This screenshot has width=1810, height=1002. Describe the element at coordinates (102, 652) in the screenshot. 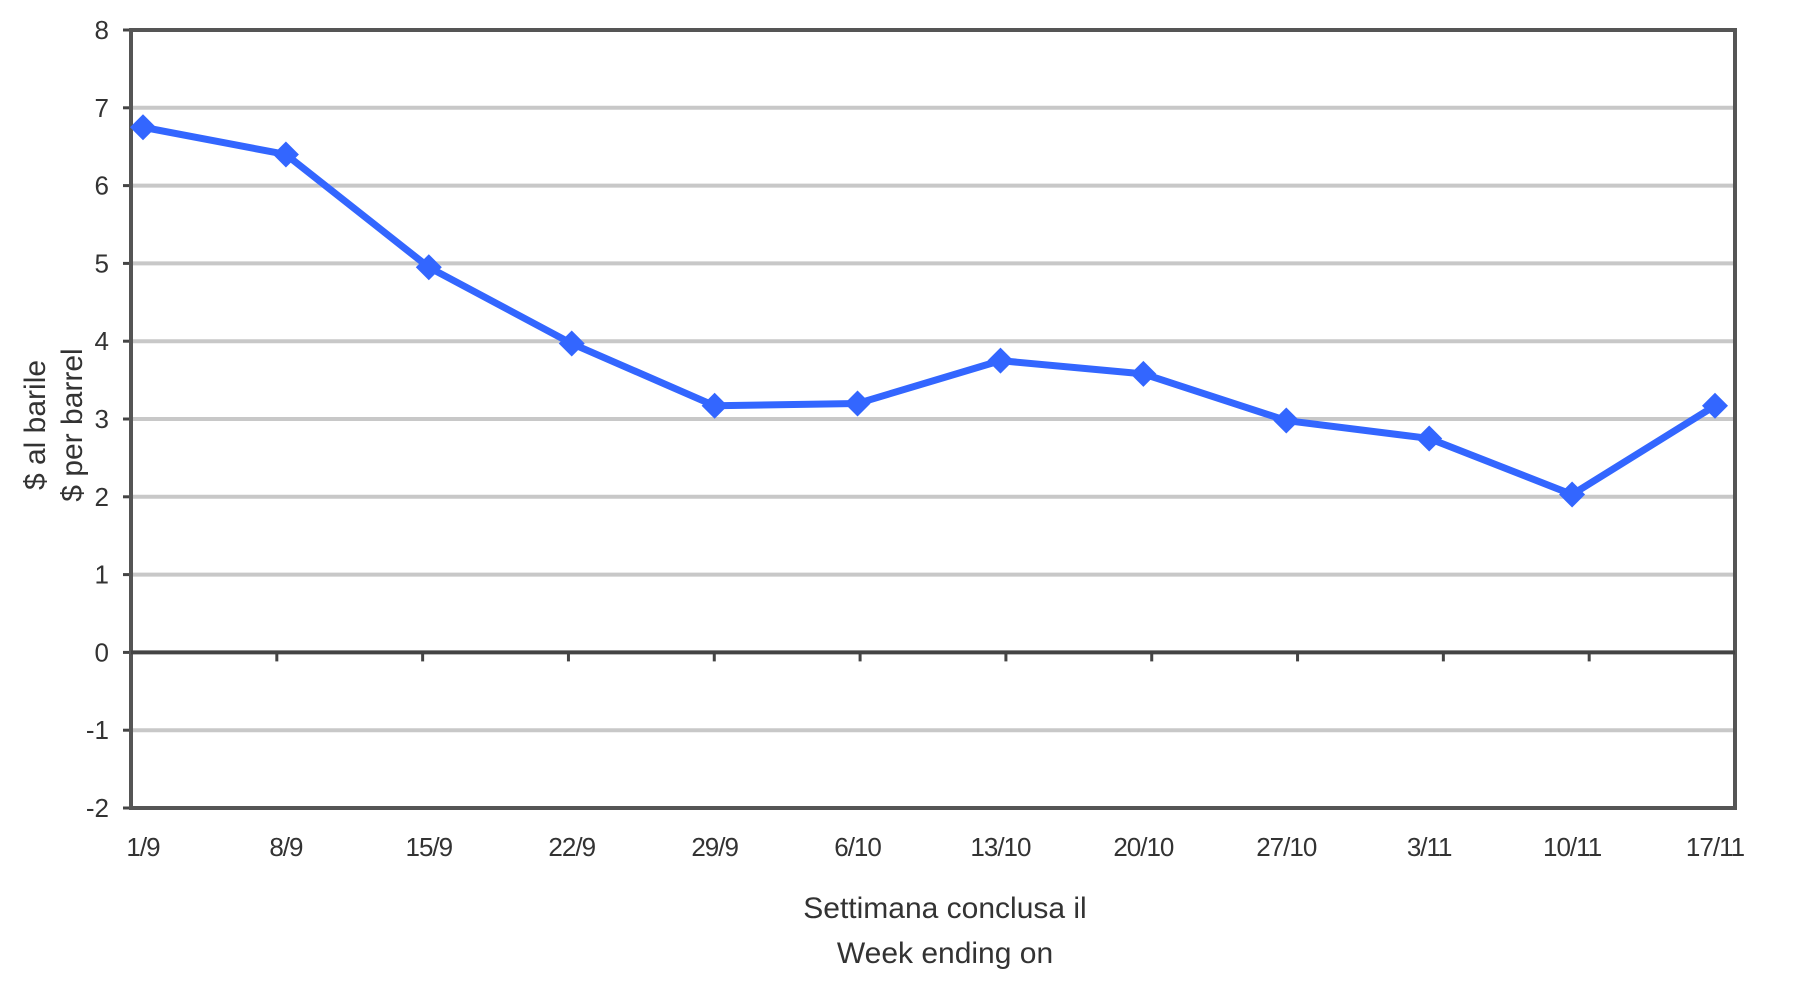

I see `y-tick-label: 0` at that location.